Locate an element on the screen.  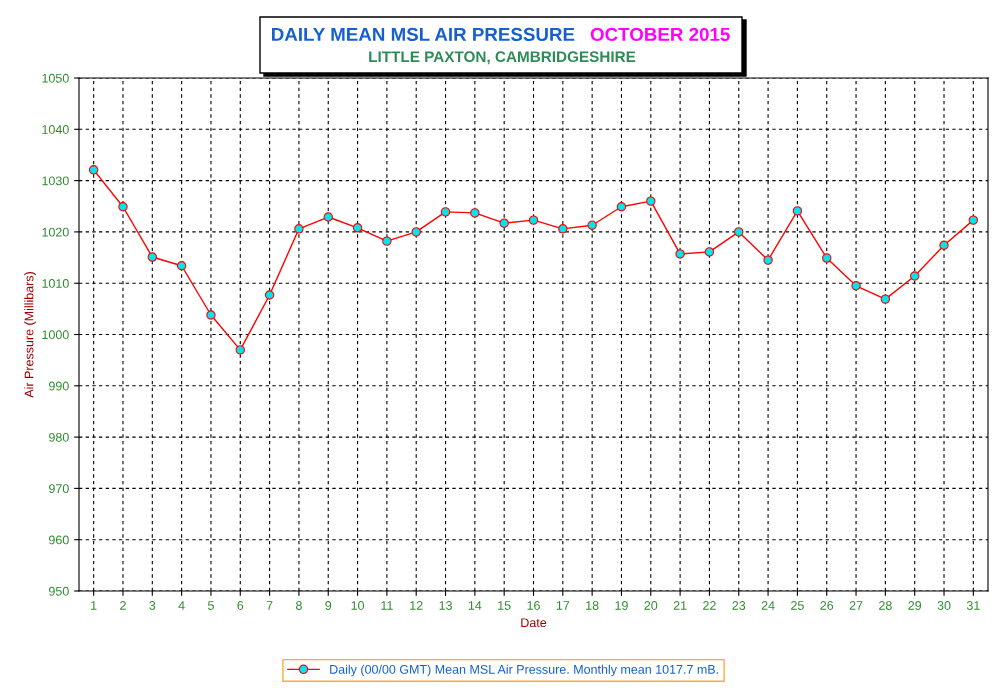
y-axis-title: Air Pressure (Millibars) is located at coordinates (30, 335).